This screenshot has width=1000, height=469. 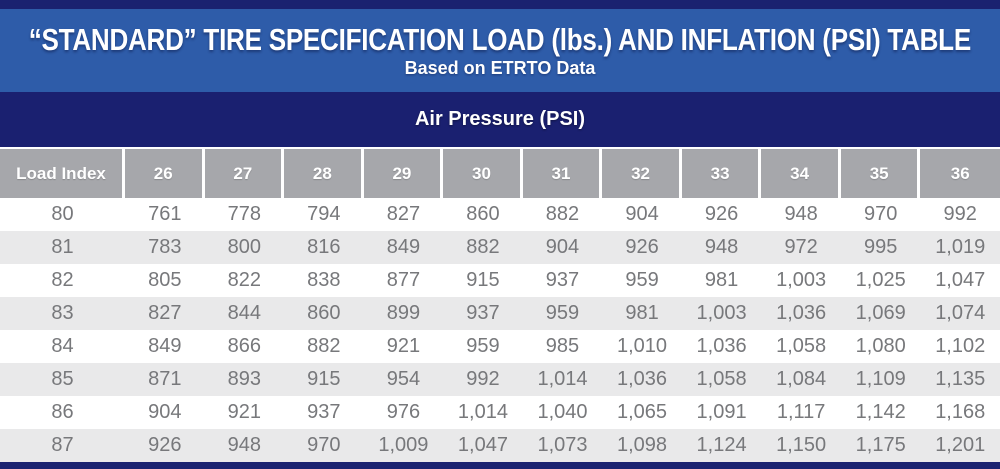 What do you see at coordinates (801, 412) in the screenshot?
I see `load-value-cell: 1,117` at bounding box center [801, 412].